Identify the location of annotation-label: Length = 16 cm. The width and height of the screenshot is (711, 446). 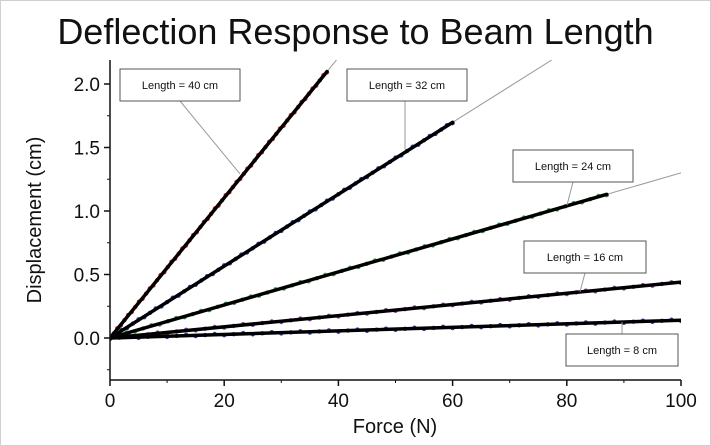
(585, 258).